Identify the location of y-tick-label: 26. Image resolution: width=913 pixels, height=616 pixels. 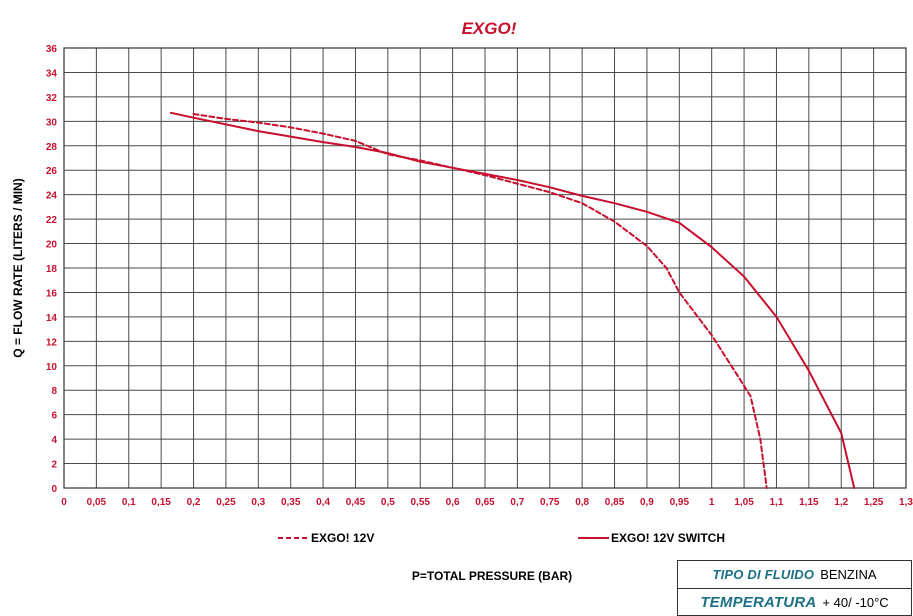
(52, 171).